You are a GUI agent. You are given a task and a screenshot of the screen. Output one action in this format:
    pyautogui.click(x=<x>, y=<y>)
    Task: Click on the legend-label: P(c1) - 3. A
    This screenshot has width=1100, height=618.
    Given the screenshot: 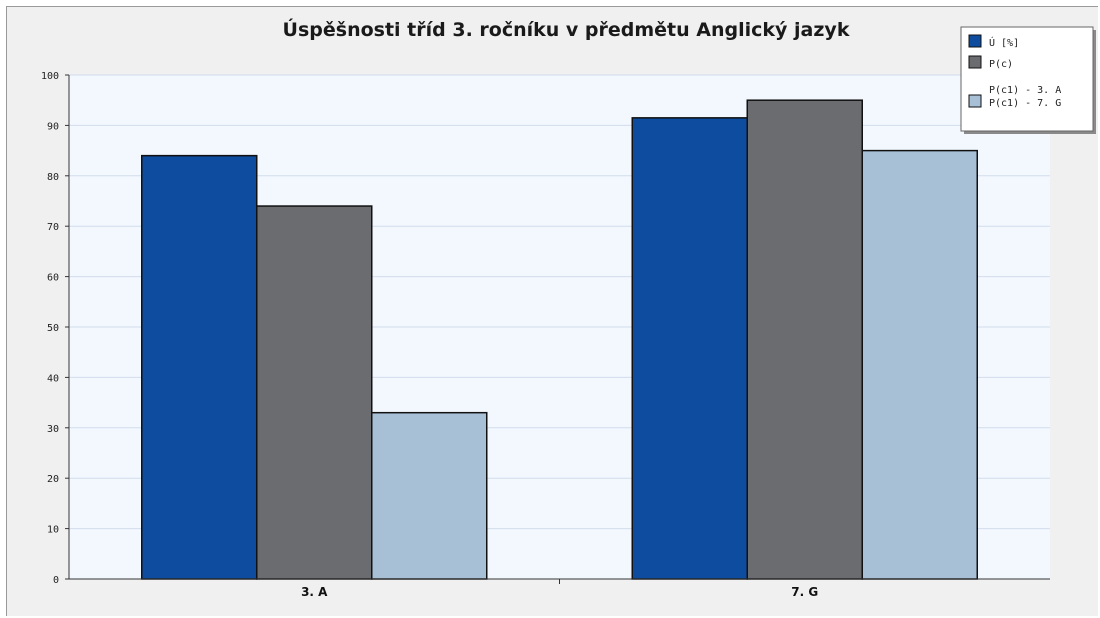 What is the action you would take?
    pyautogui.click(x=1025, y=90)
    